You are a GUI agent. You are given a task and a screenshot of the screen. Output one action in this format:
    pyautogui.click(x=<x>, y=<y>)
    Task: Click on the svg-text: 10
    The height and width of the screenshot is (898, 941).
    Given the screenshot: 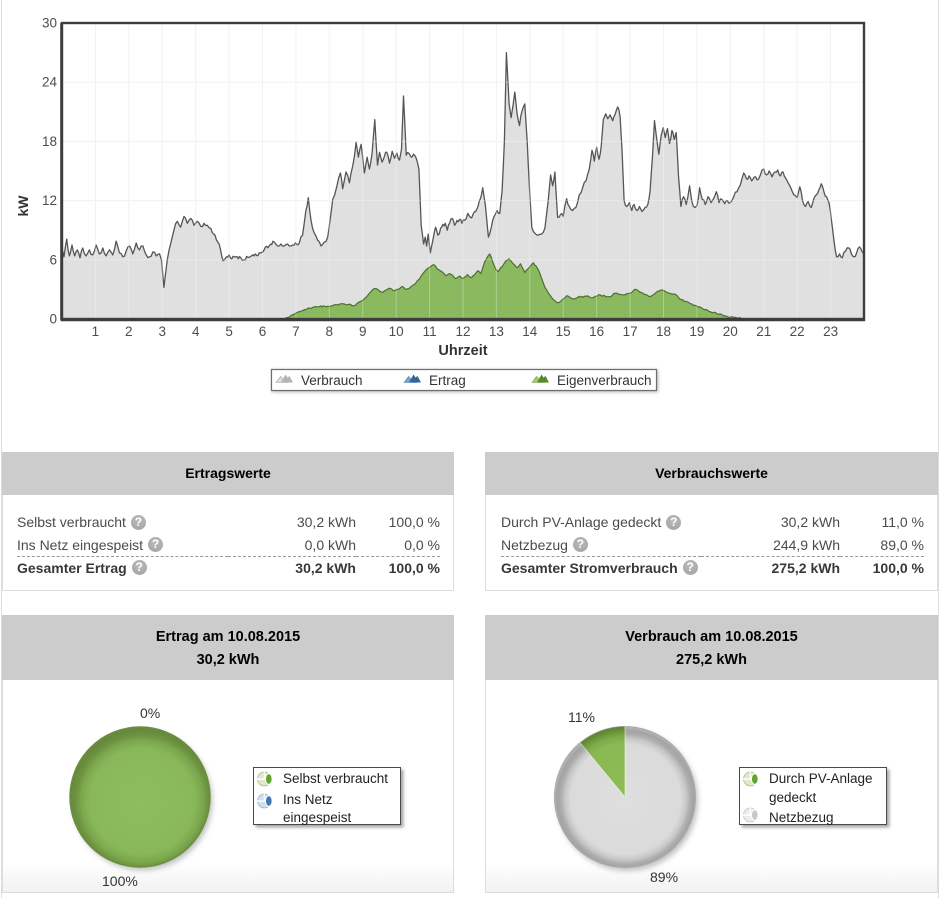 What is the action you would take?
    pyautogui.click(x=396, y=331)
    